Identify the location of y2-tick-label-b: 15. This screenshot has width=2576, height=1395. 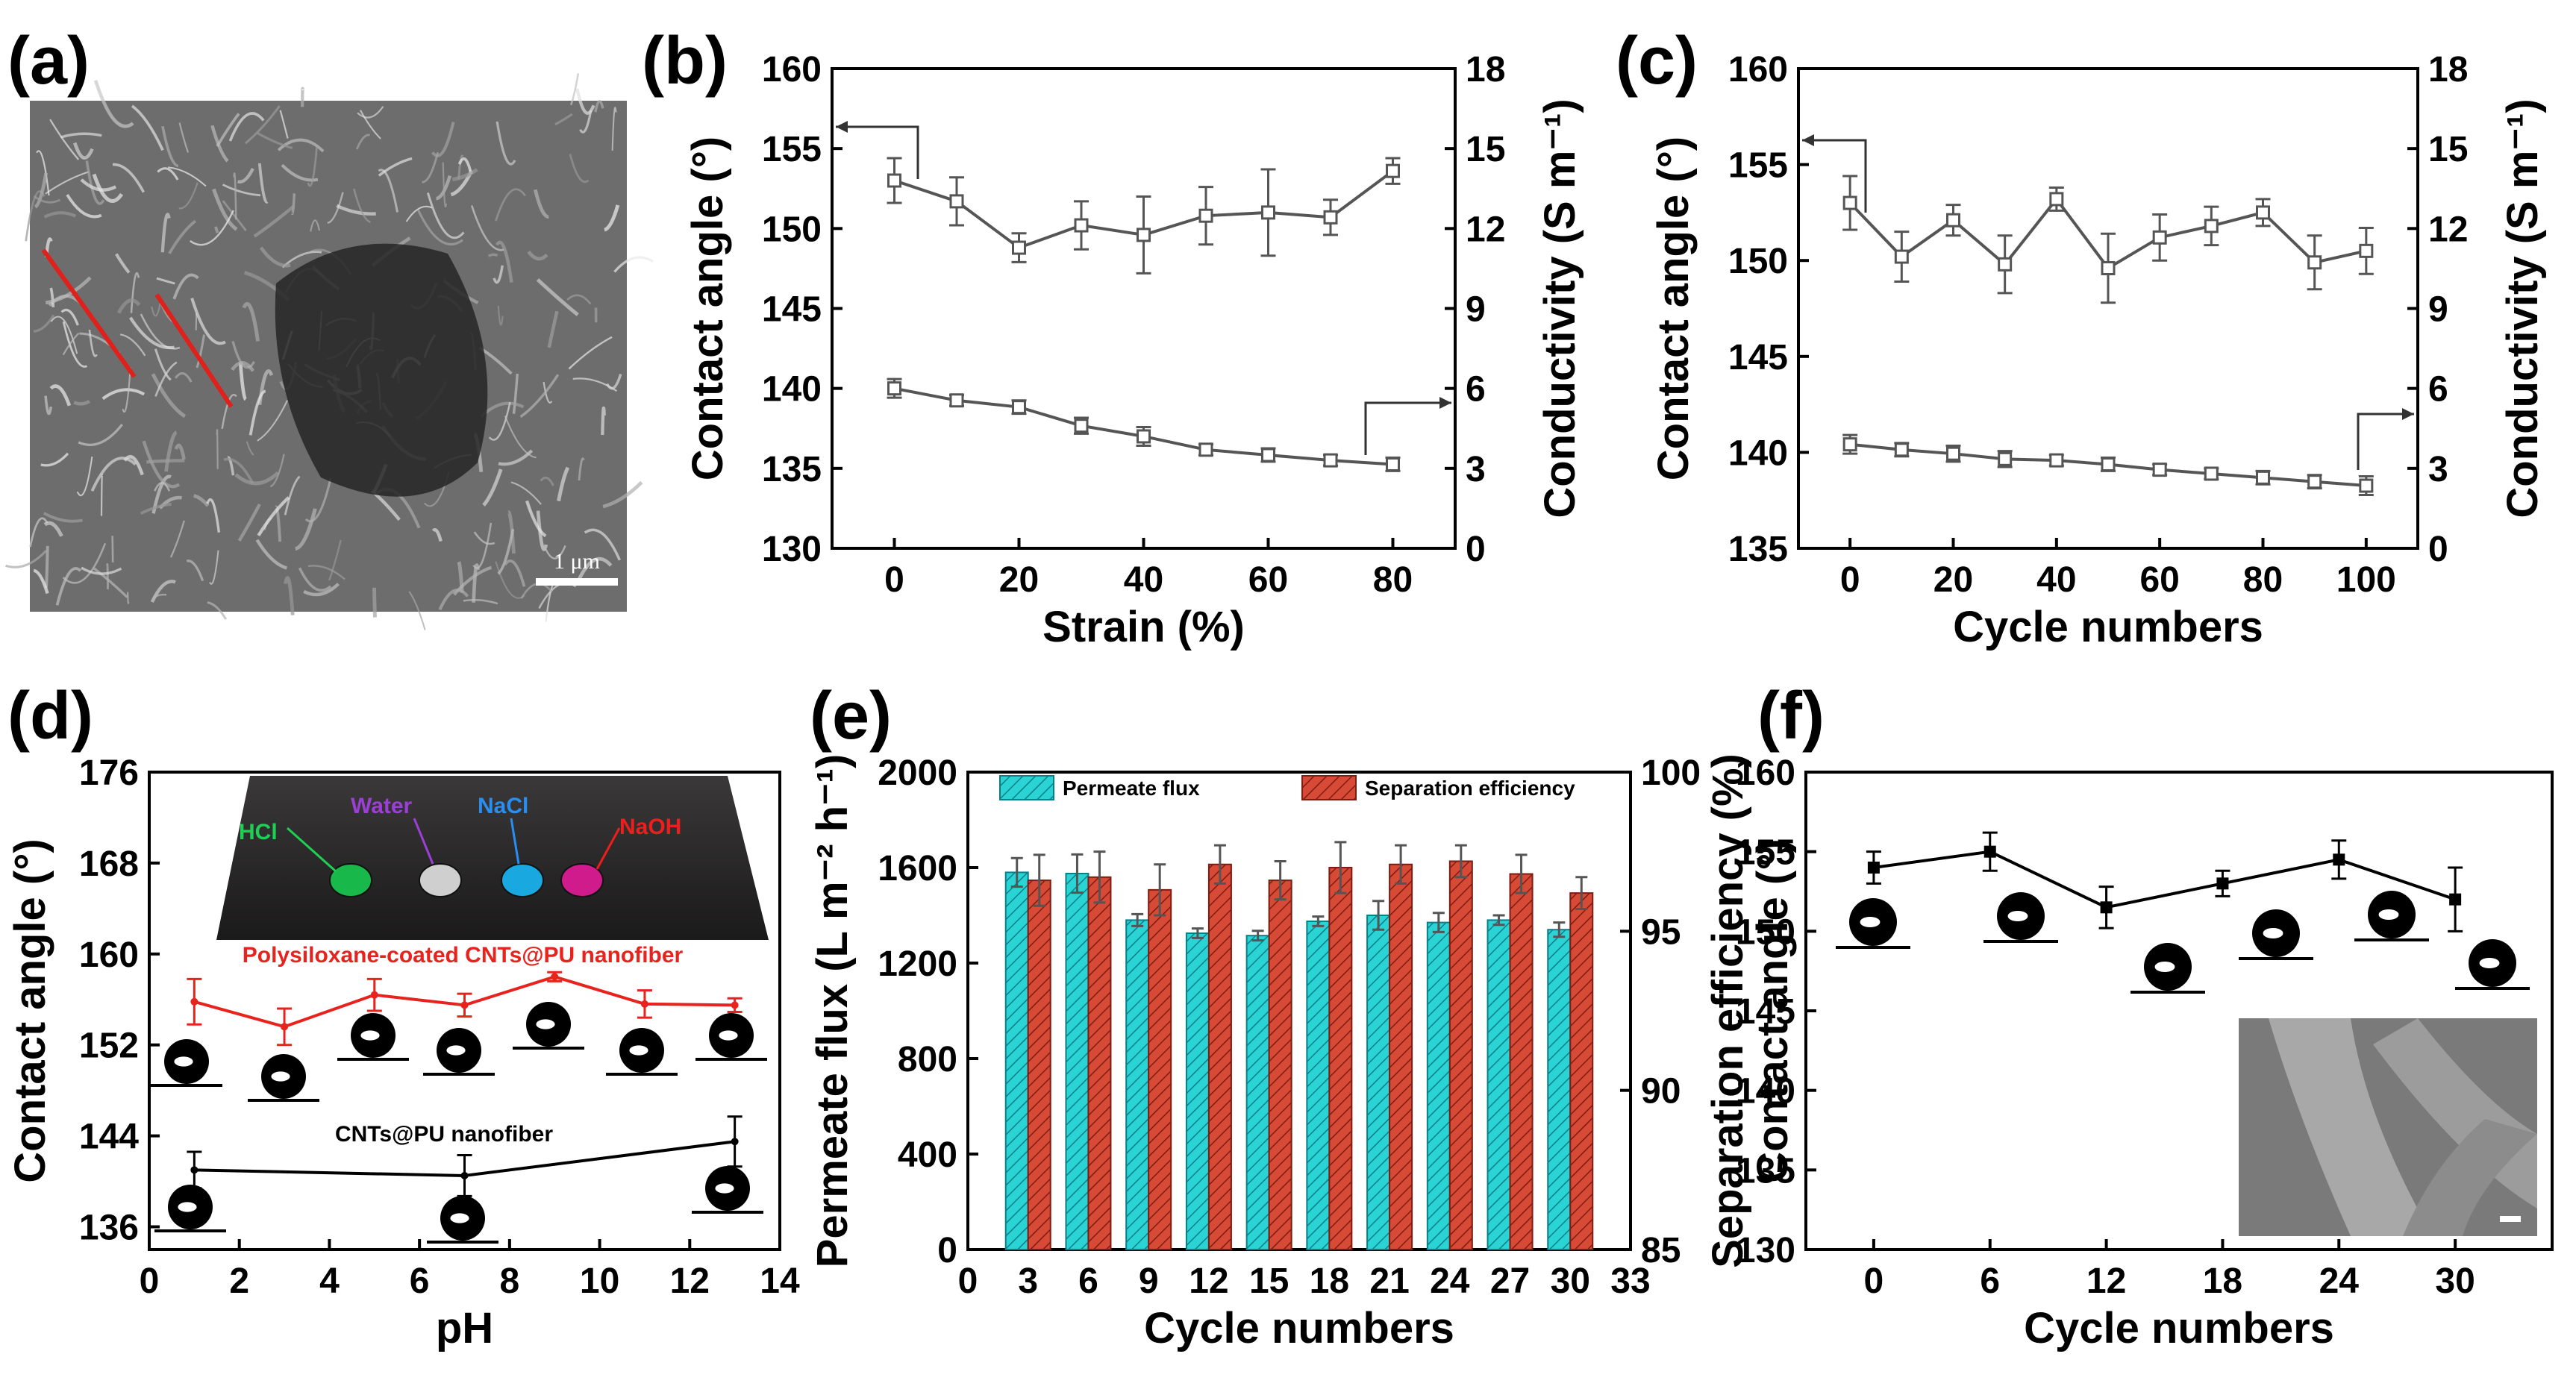
(1485, 149).